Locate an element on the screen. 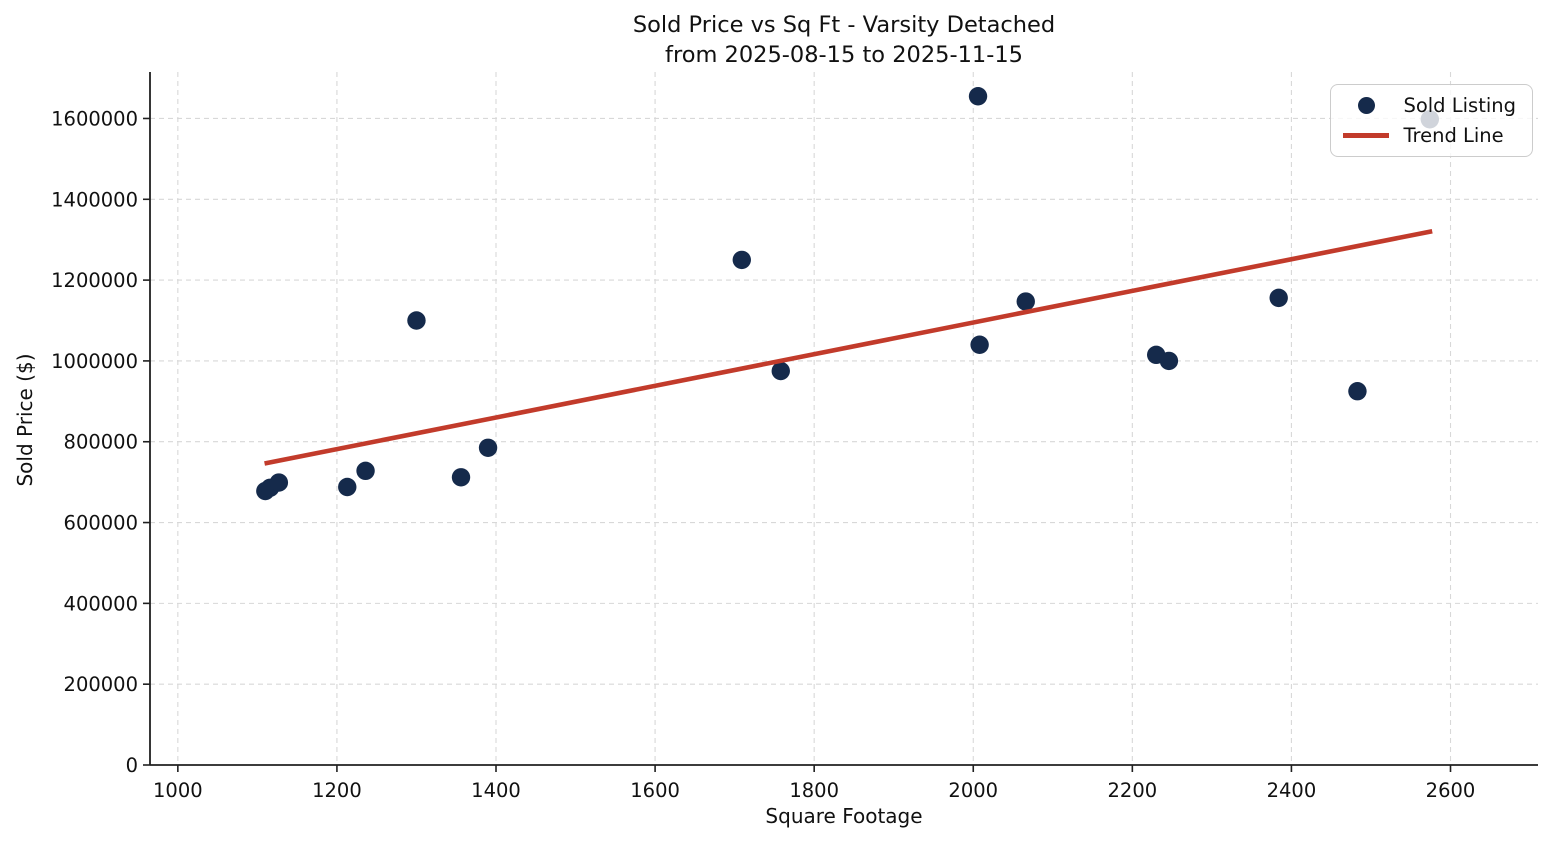  y-tick-label: 800000 is located at coordinates (101, 442).